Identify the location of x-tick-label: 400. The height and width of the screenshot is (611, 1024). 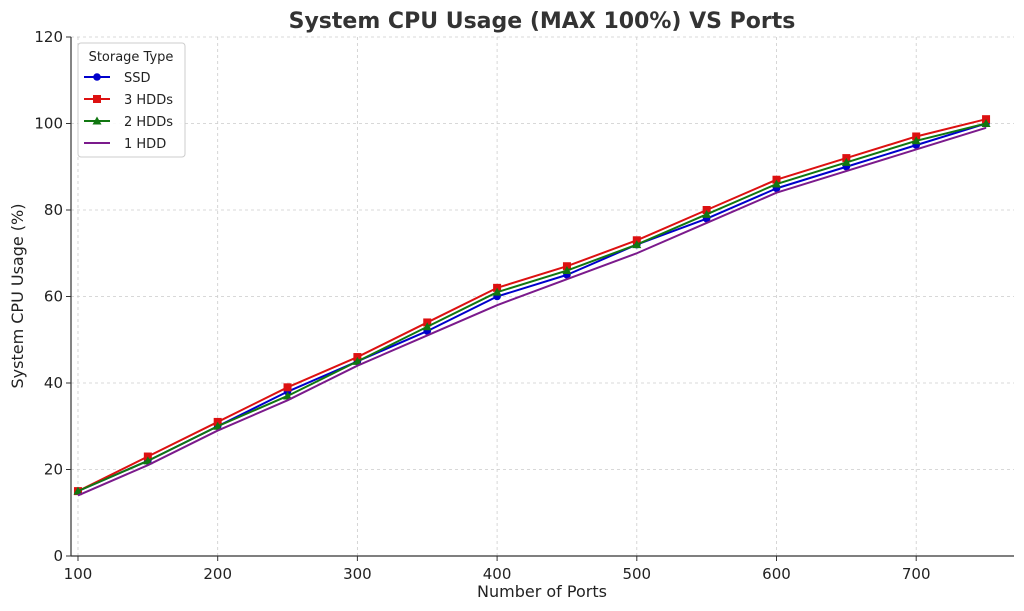
(497, 574).